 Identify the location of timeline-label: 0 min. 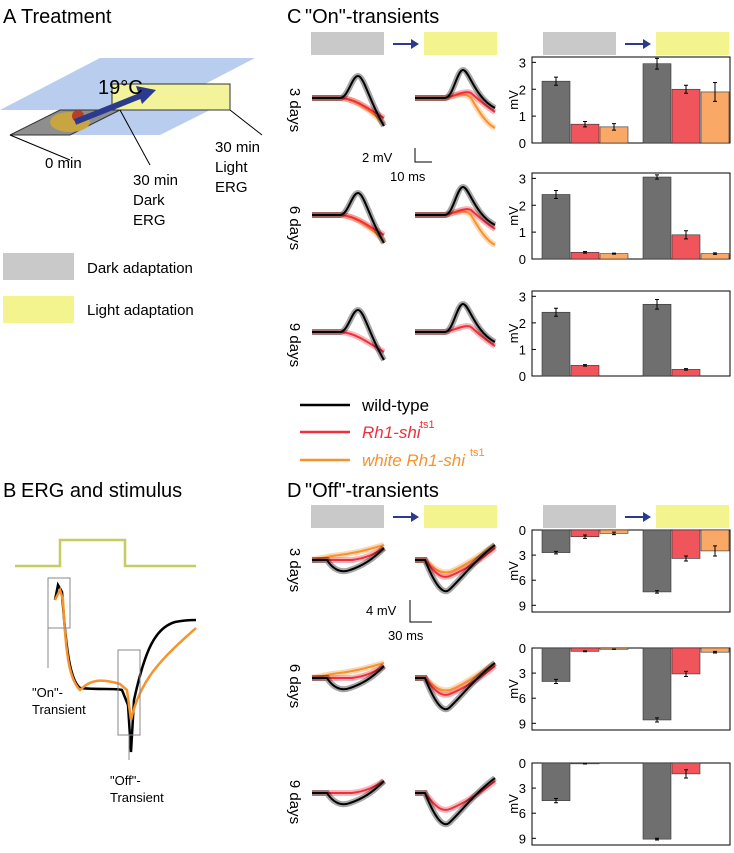
(63, 163).